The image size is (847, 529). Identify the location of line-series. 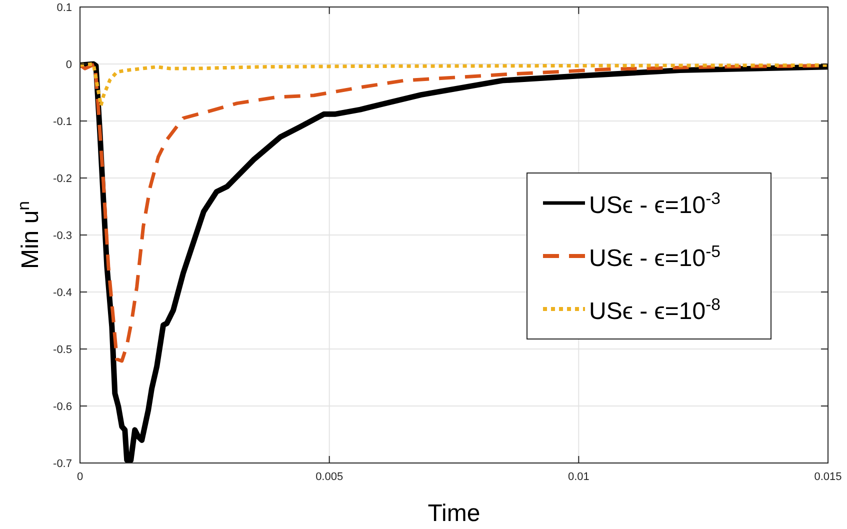
(454, 85).